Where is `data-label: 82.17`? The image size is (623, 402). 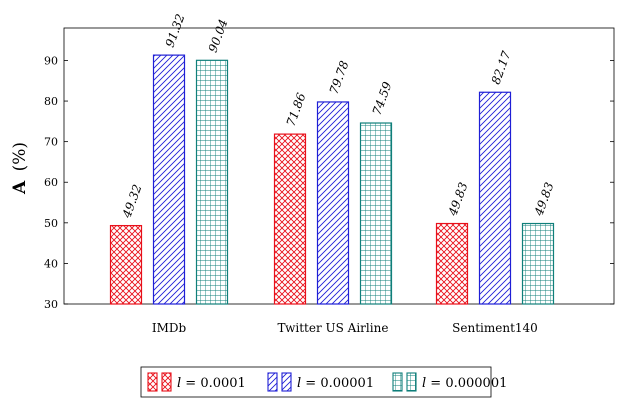
data-label: 82.17 is located at coordinates (501, 67).